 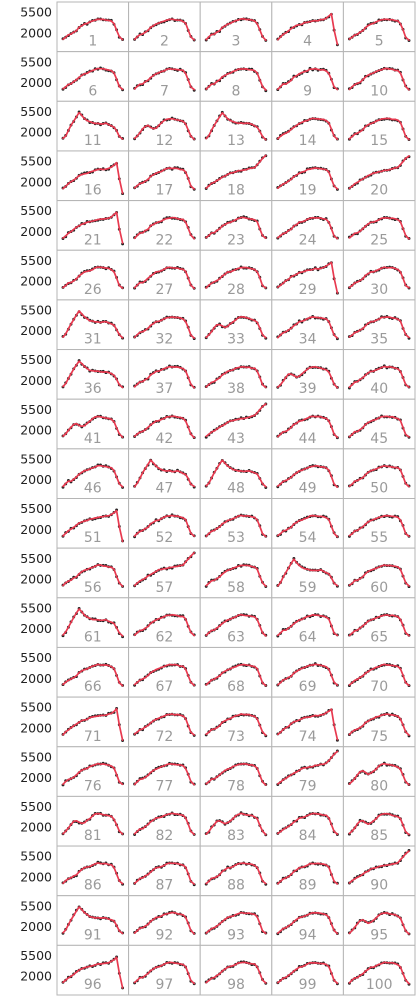 What do you see at coordinates (236, 389) in the screenshot?
I see `panel-label: 38` at bounding box center [236, 389].